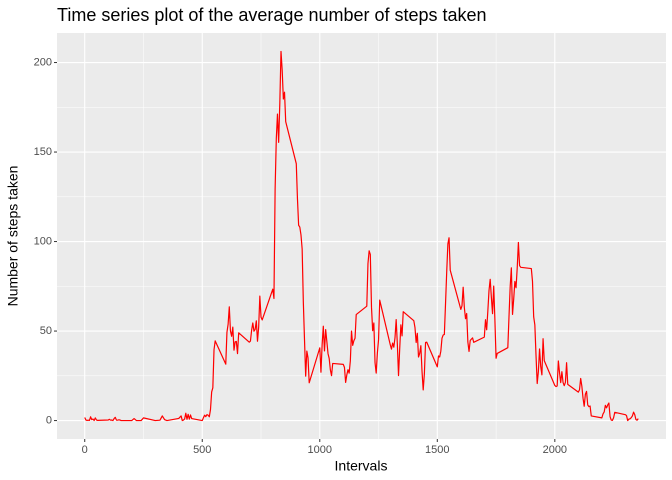 The height and width of the screenshot is (480, 672). What do you see at coordinates (43, 62) in the screenshot?
I see `y-tick-label: 200` at bounding box center [43, 62].